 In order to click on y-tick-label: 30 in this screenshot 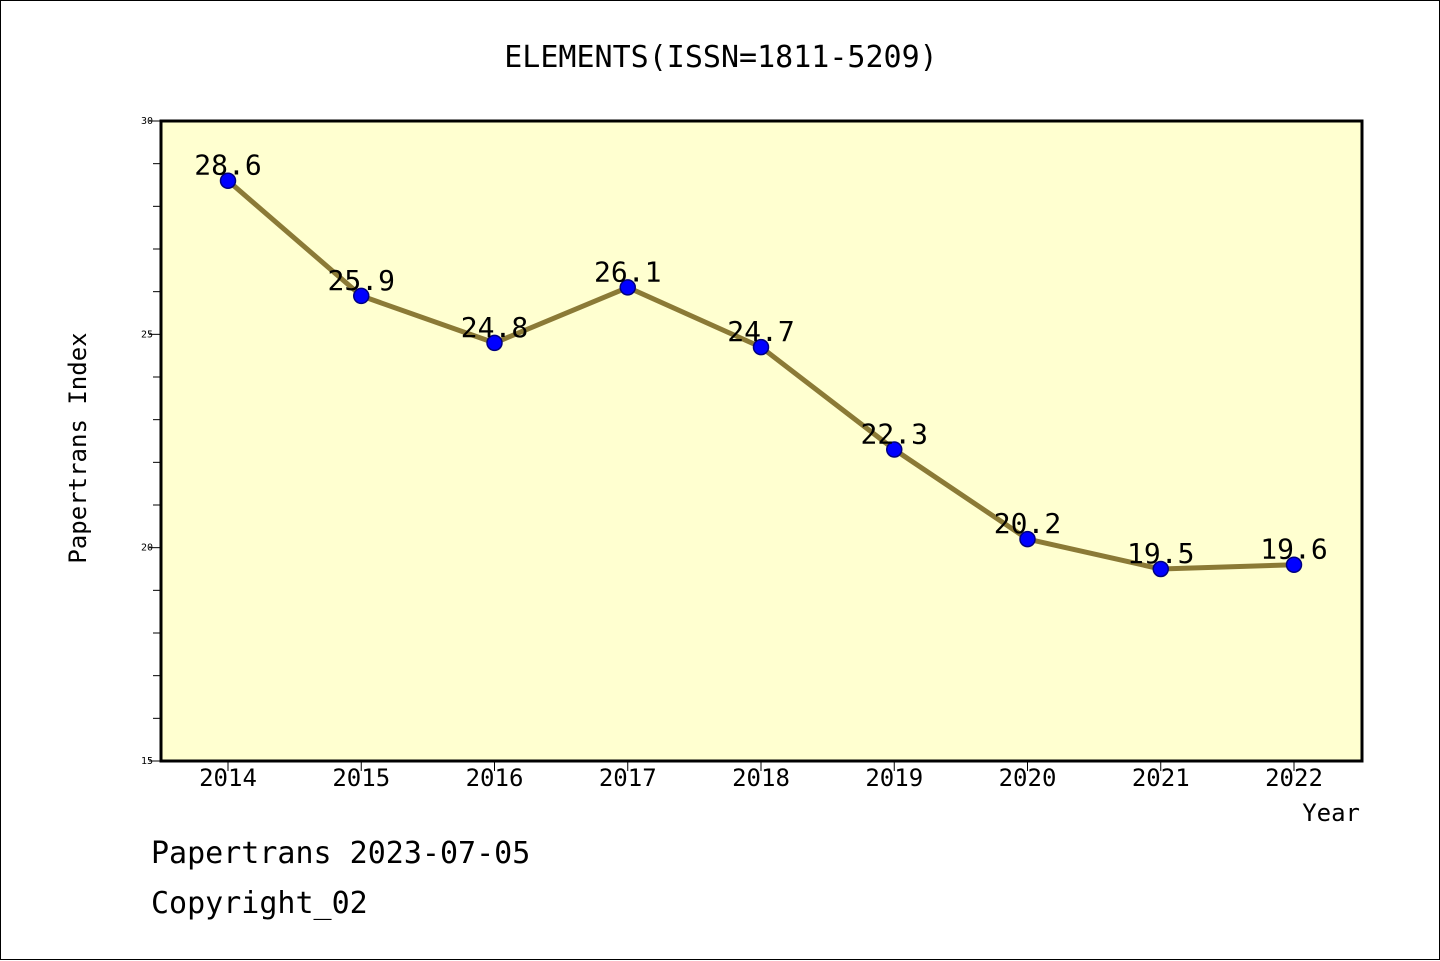, I will do `click(147, 121)`.